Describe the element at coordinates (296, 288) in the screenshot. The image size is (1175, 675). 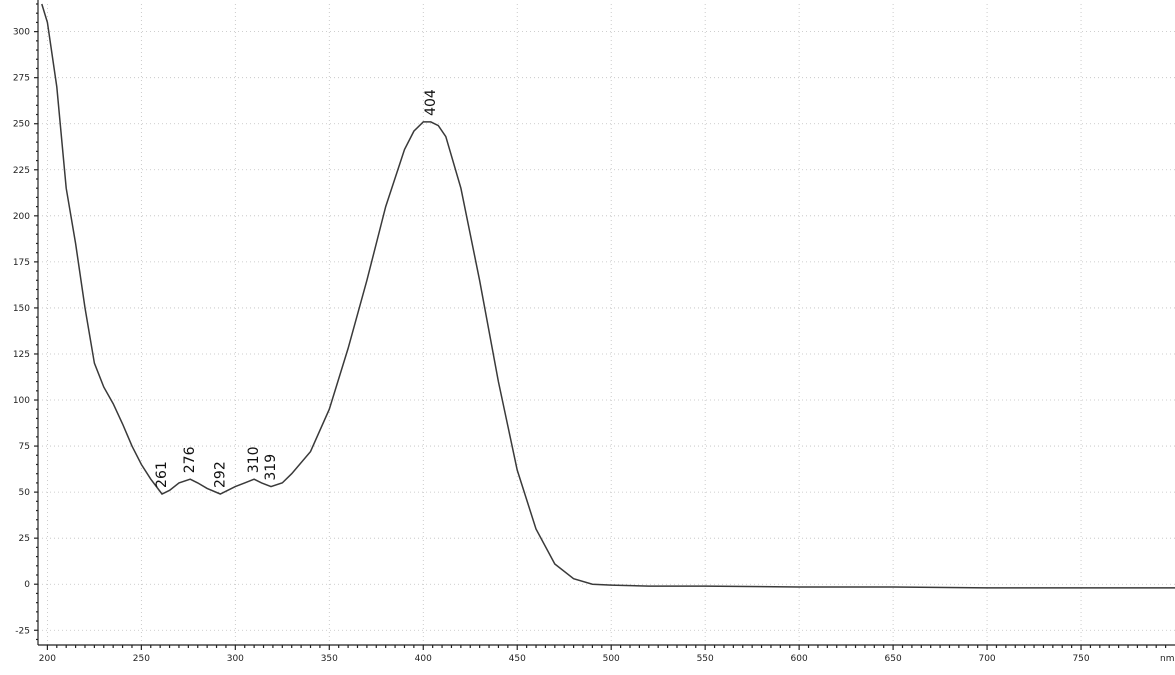
I see `peak-labels: 261 276 292 310 319 404` at that location.